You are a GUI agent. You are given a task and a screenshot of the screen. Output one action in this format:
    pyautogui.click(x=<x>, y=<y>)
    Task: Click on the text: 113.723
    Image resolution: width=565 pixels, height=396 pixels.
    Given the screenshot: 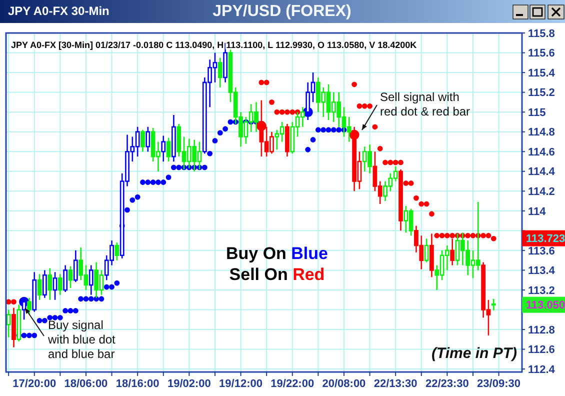 What is the action you would take?
    pyautogui.click(x=545, y=239)
    